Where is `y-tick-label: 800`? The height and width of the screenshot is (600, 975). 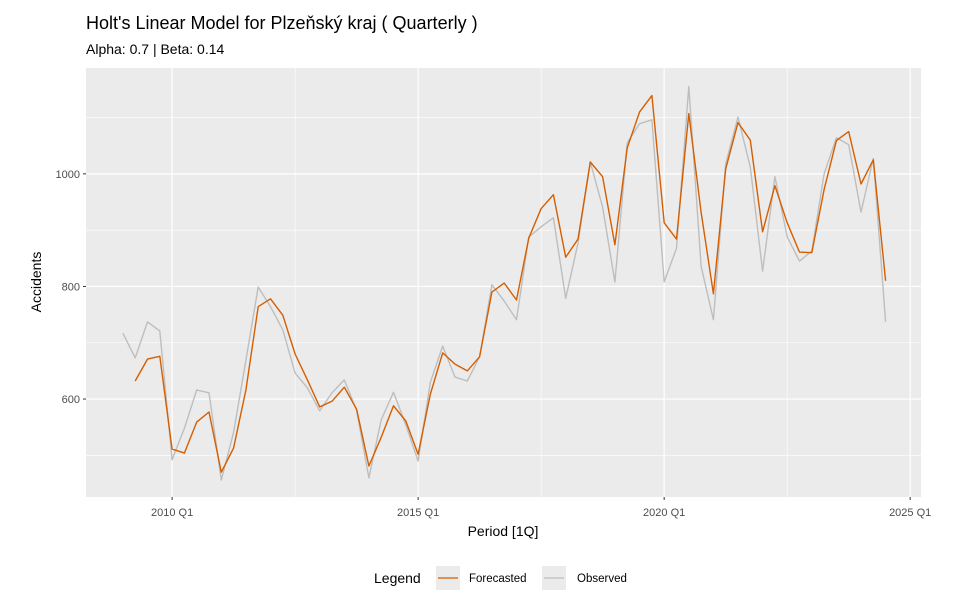 y-tick-label: 800 is located at coordinates (71, 287).